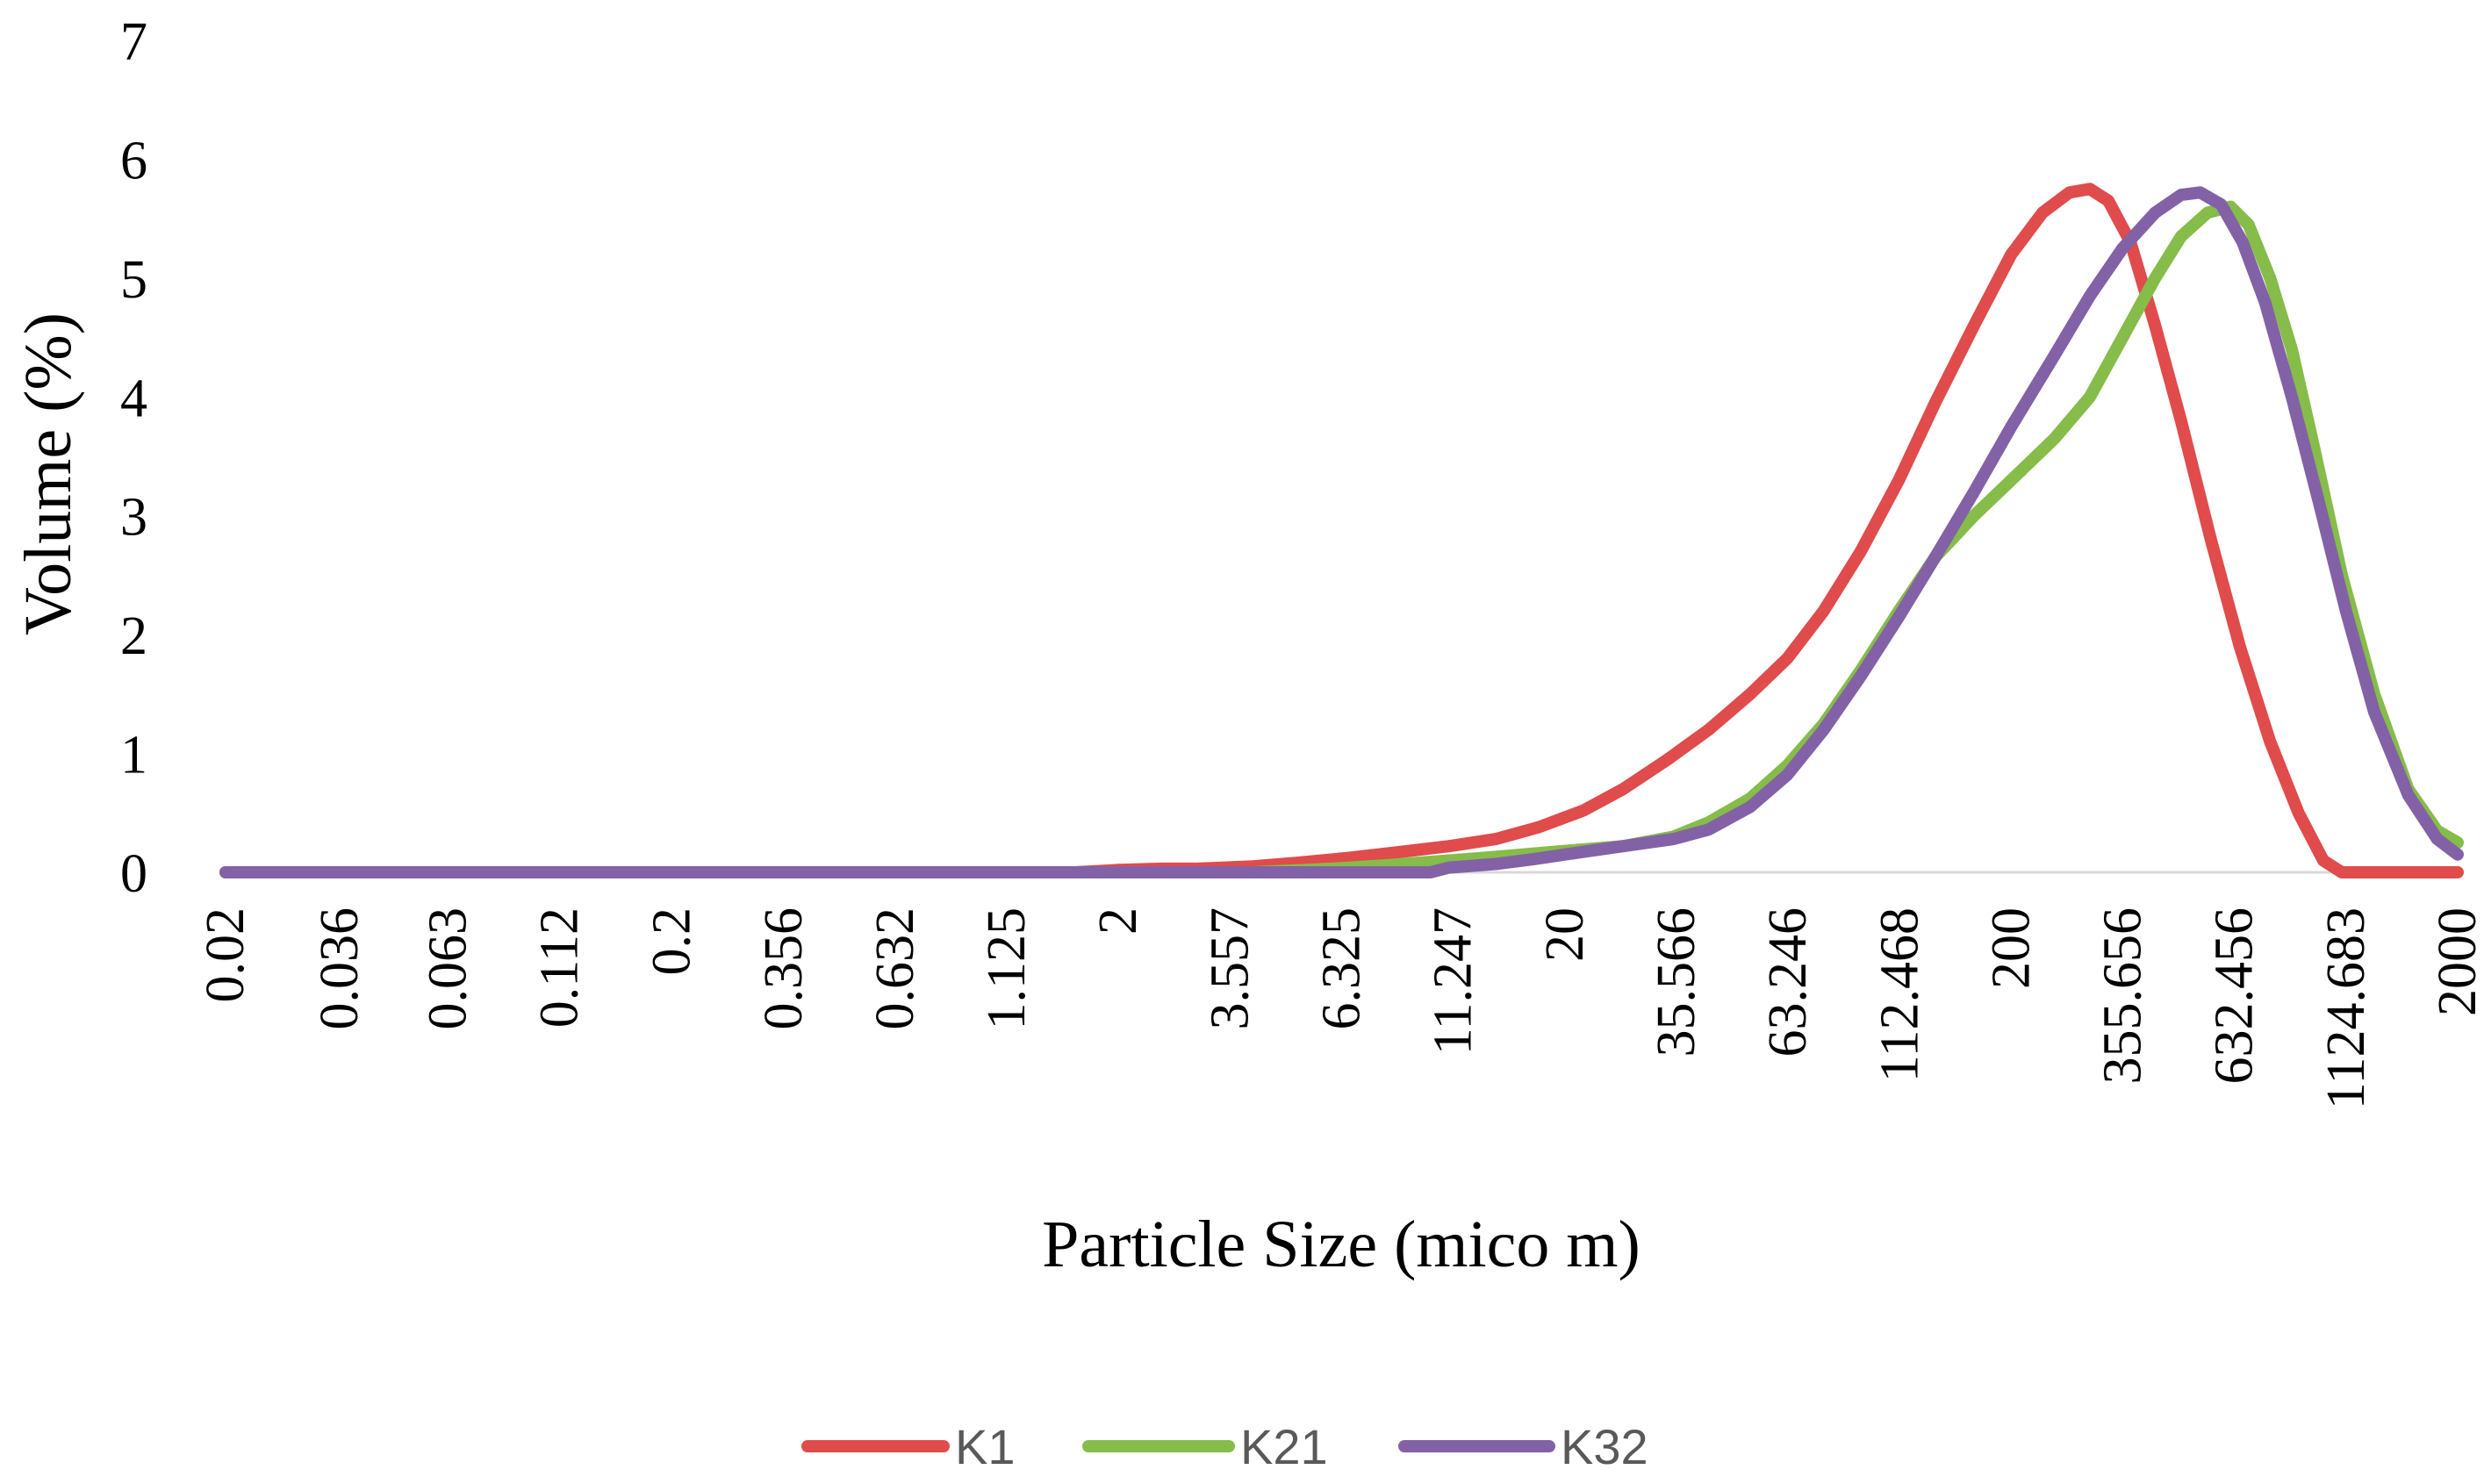 This screenshot has width=2484, height=1484. Describe the element at coordinates (2346, 1008) in the screenshot. I see `x-tick-label: 1124.683` at that location.